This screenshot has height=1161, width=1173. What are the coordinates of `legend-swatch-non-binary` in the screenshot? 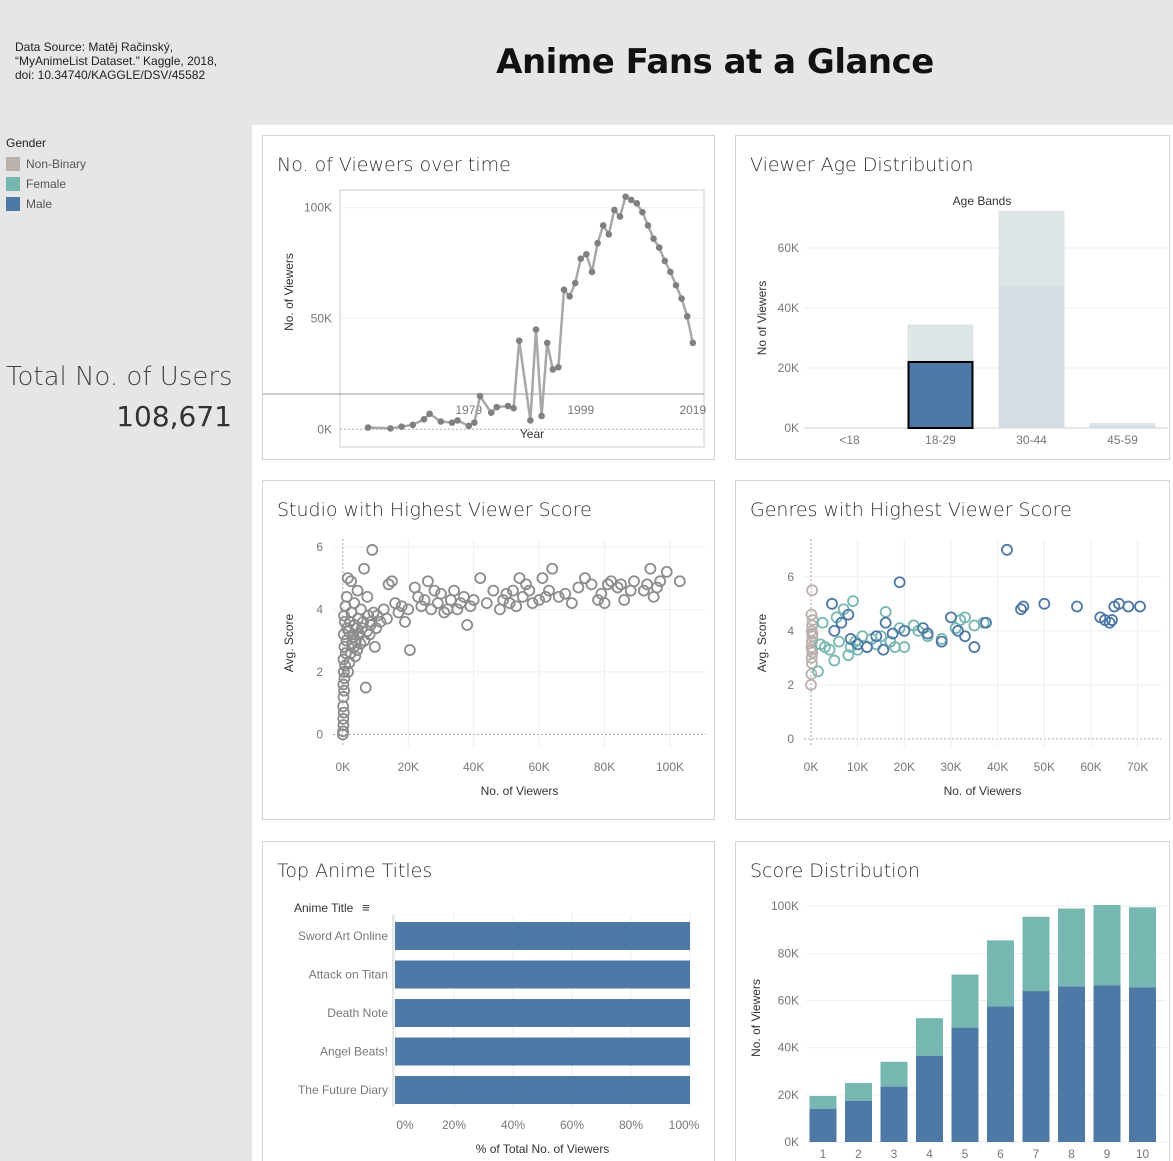 It's located at (13, 164).